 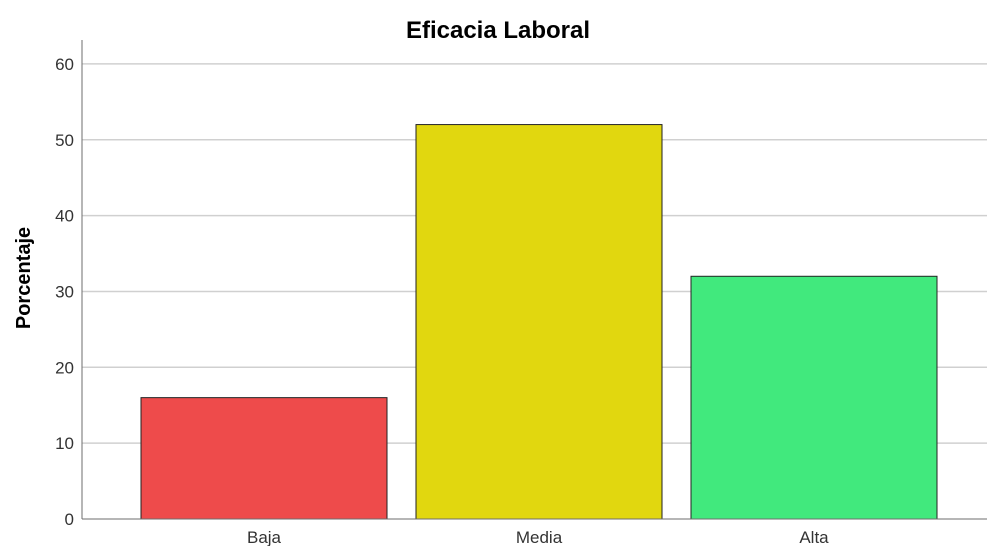 I want to click on bar-alta, so click(x=814, y=397).